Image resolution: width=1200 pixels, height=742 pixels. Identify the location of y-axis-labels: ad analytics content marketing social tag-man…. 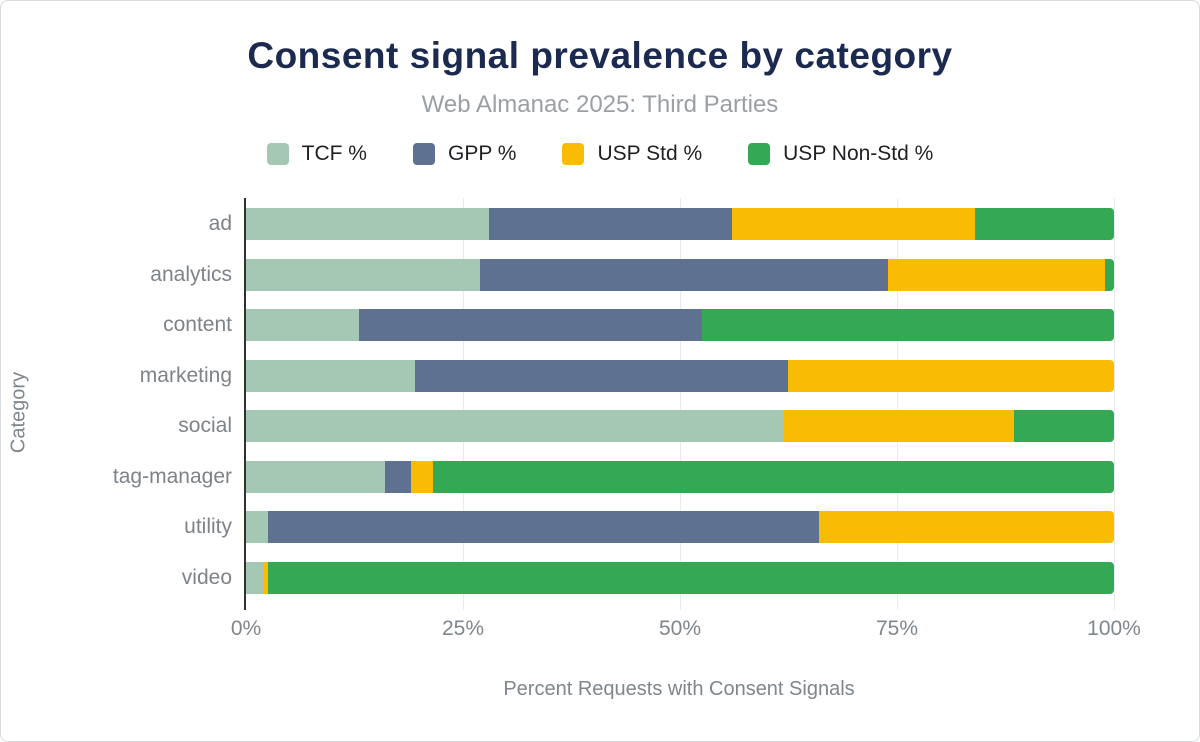
(116, 401).